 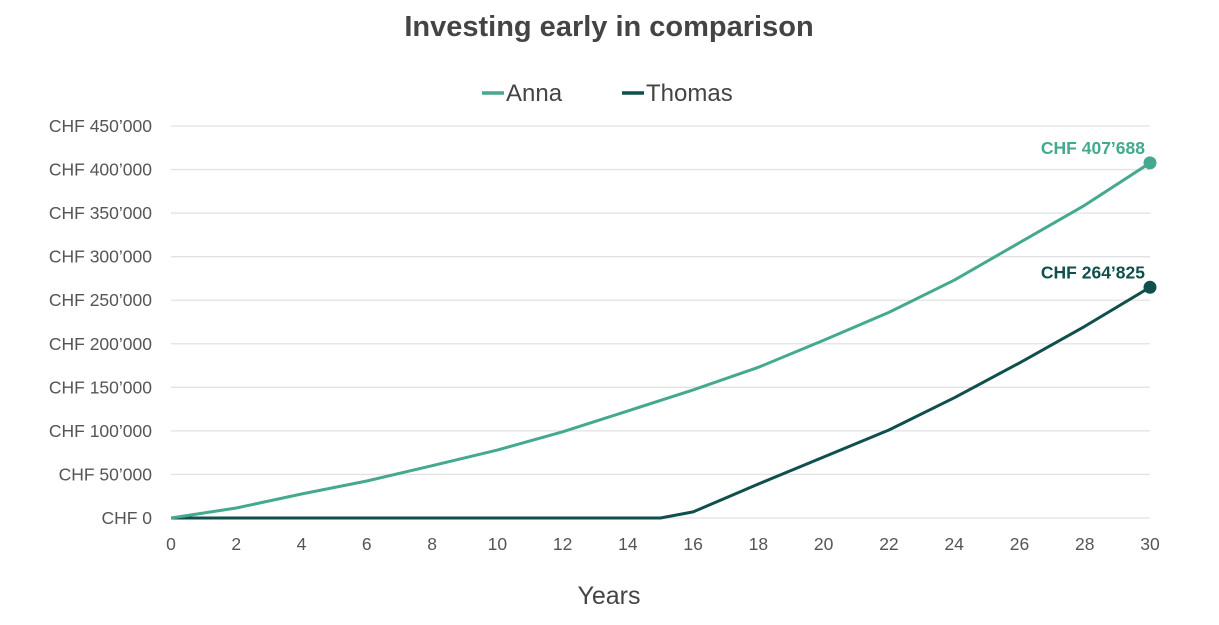 What do you see at coordinates (692, 544) in the screenshot?
I see `x-tick-label: 16` at bounding box center [692, 544].